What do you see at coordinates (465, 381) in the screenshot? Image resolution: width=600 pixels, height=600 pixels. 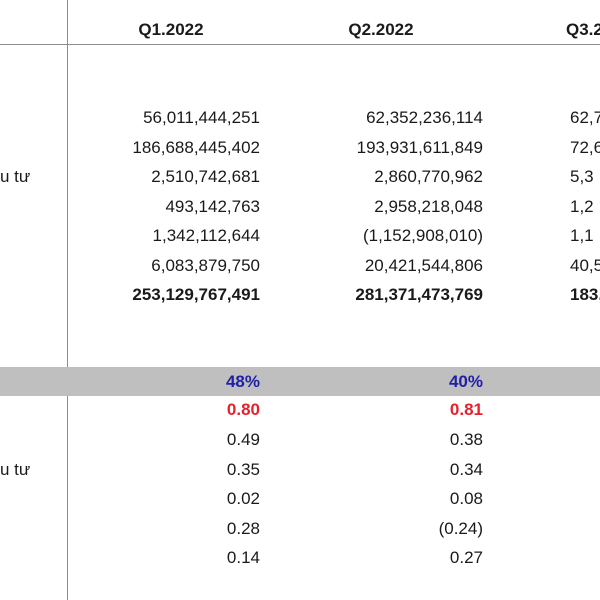 I see `percent-q2: 40%` at bounding box center [465, 381].